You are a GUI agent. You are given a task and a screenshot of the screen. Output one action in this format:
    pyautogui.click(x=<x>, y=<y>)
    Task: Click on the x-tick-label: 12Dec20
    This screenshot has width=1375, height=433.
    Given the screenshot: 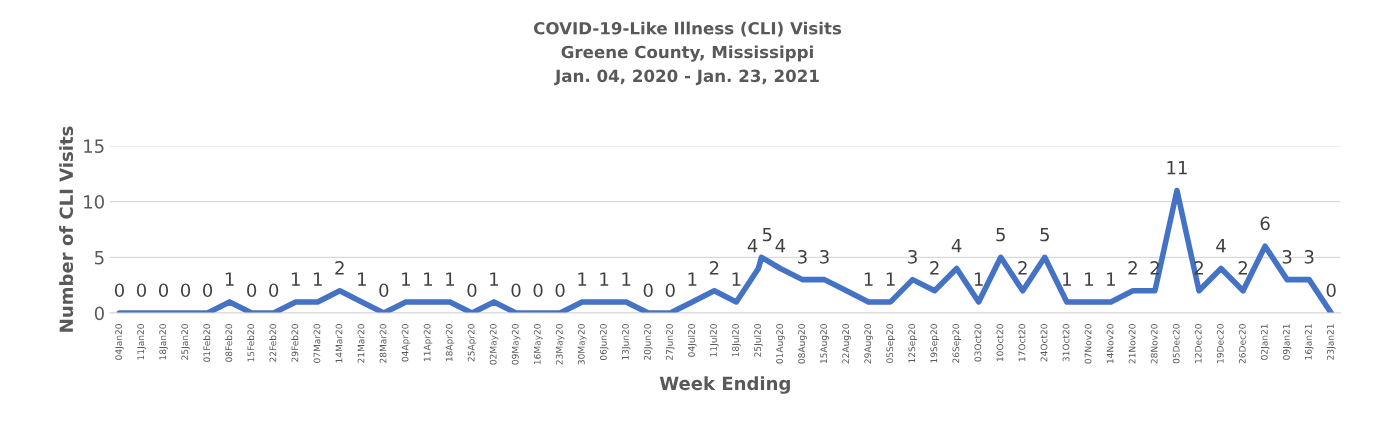 What is the action you would take?
    pyautogui.click(x=1198, y=343)
    